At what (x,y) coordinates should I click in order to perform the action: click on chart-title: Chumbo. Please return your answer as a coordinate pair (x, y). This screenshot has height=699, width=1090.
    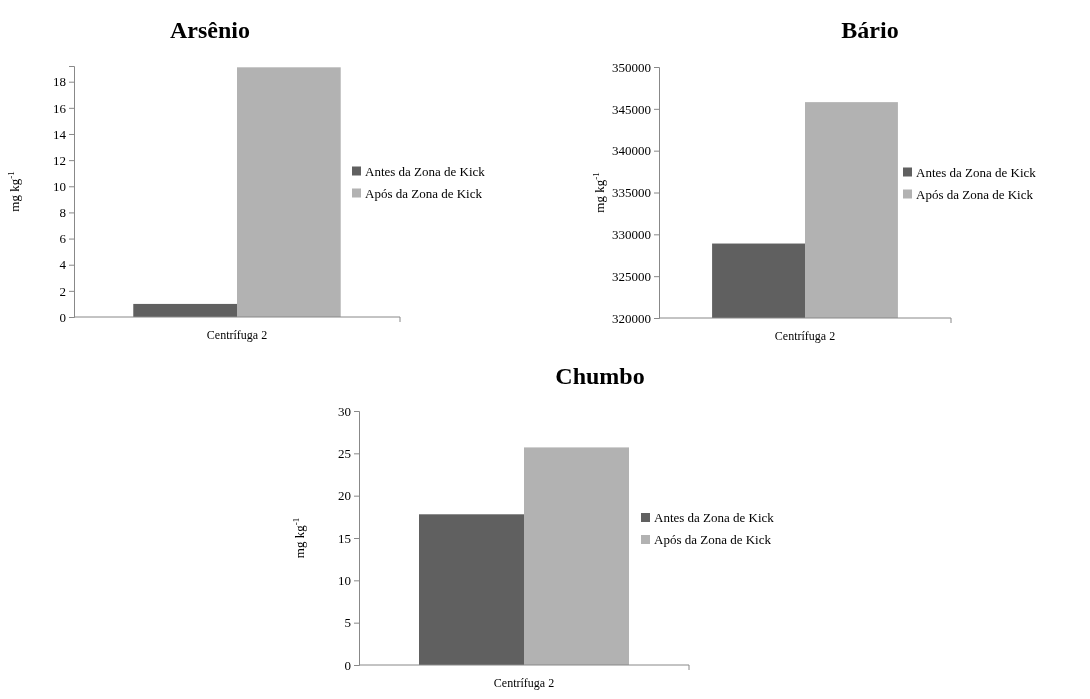
    Looking at the image, I should click on (600, 376).